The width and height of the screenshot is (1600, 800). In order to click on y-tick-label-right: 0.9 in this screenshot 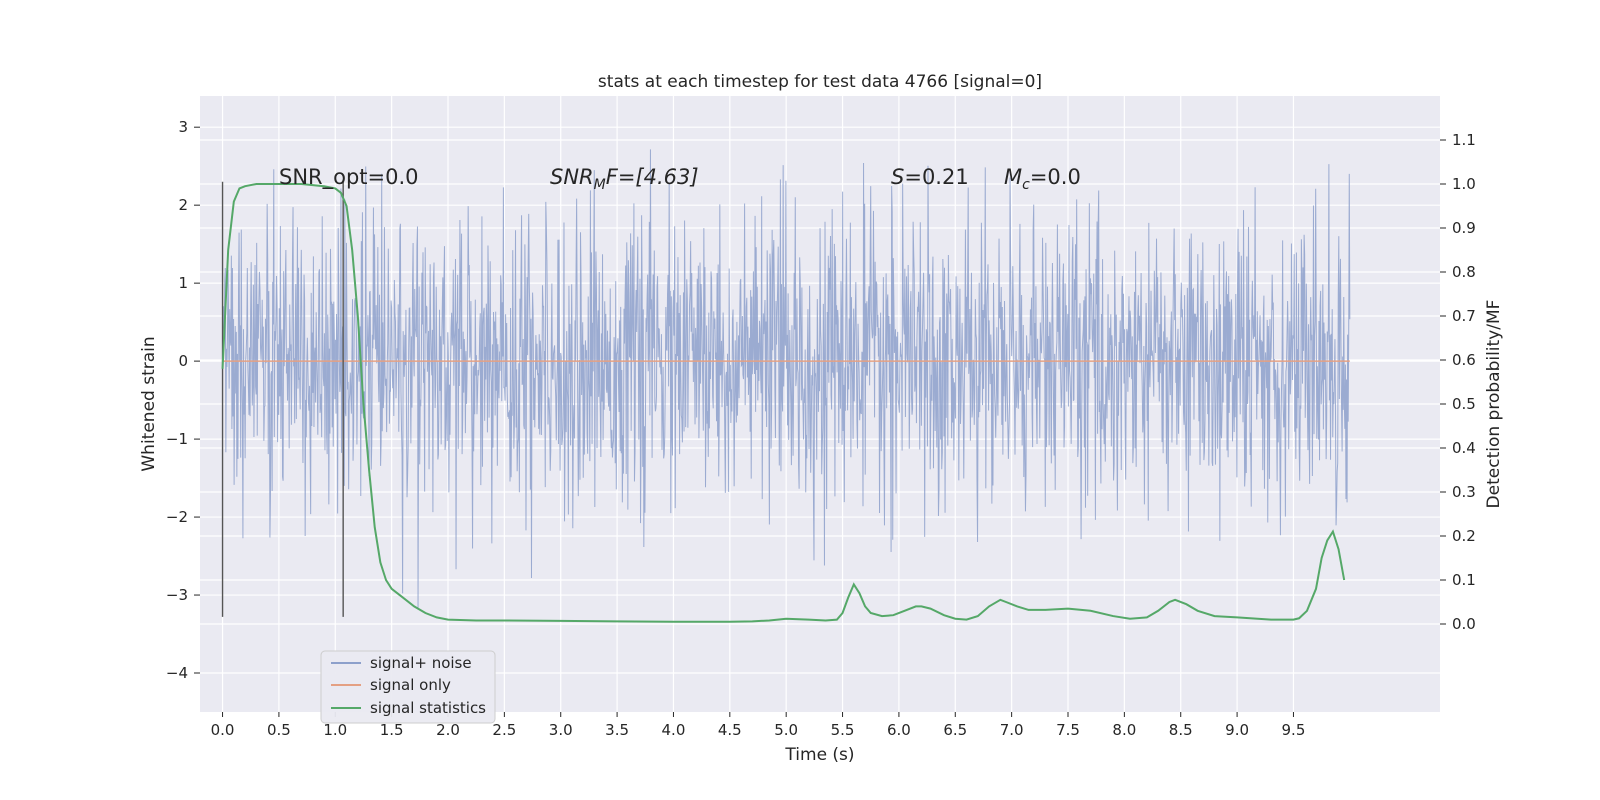, I will do `click(1464, 228)`.